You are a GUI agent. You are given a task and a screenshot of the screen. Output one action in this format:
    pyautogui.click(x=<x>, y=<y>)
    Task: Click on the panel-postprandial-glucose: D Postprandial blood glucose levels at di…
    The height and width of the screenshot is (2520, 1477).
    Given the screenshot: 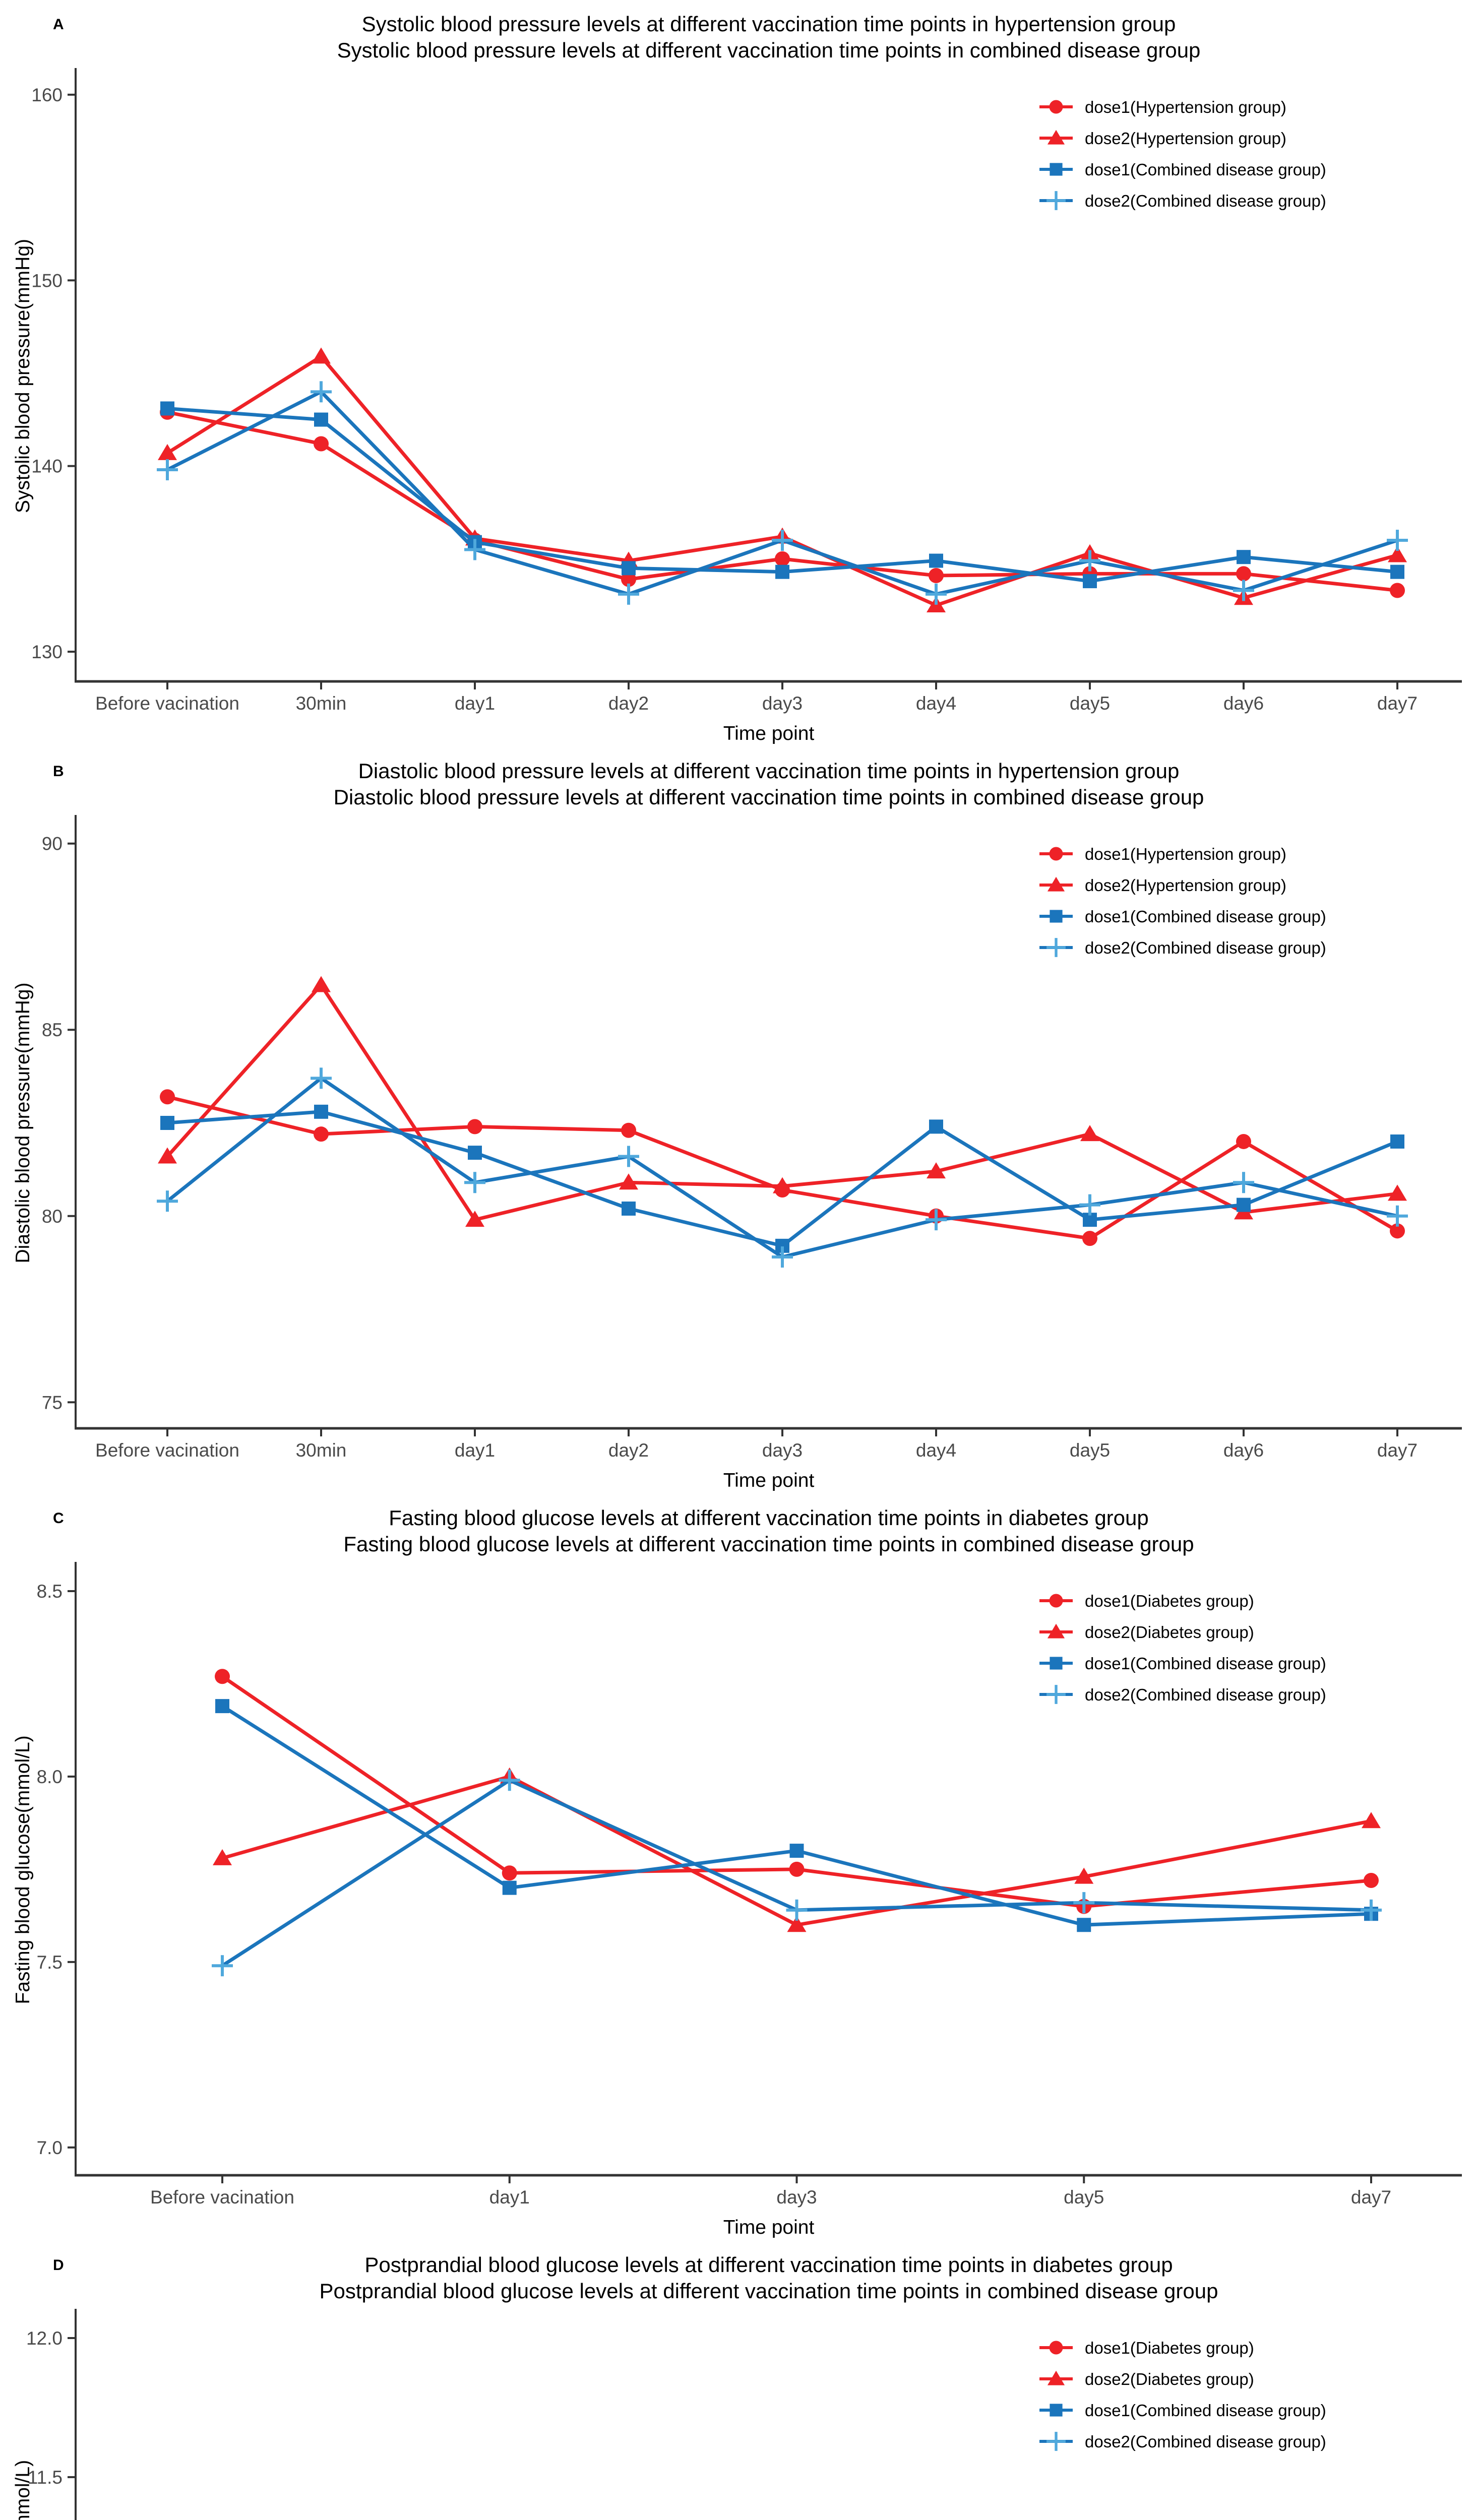 What is the action you would take?
    pyautogui.click(x=738, y=2381)
    